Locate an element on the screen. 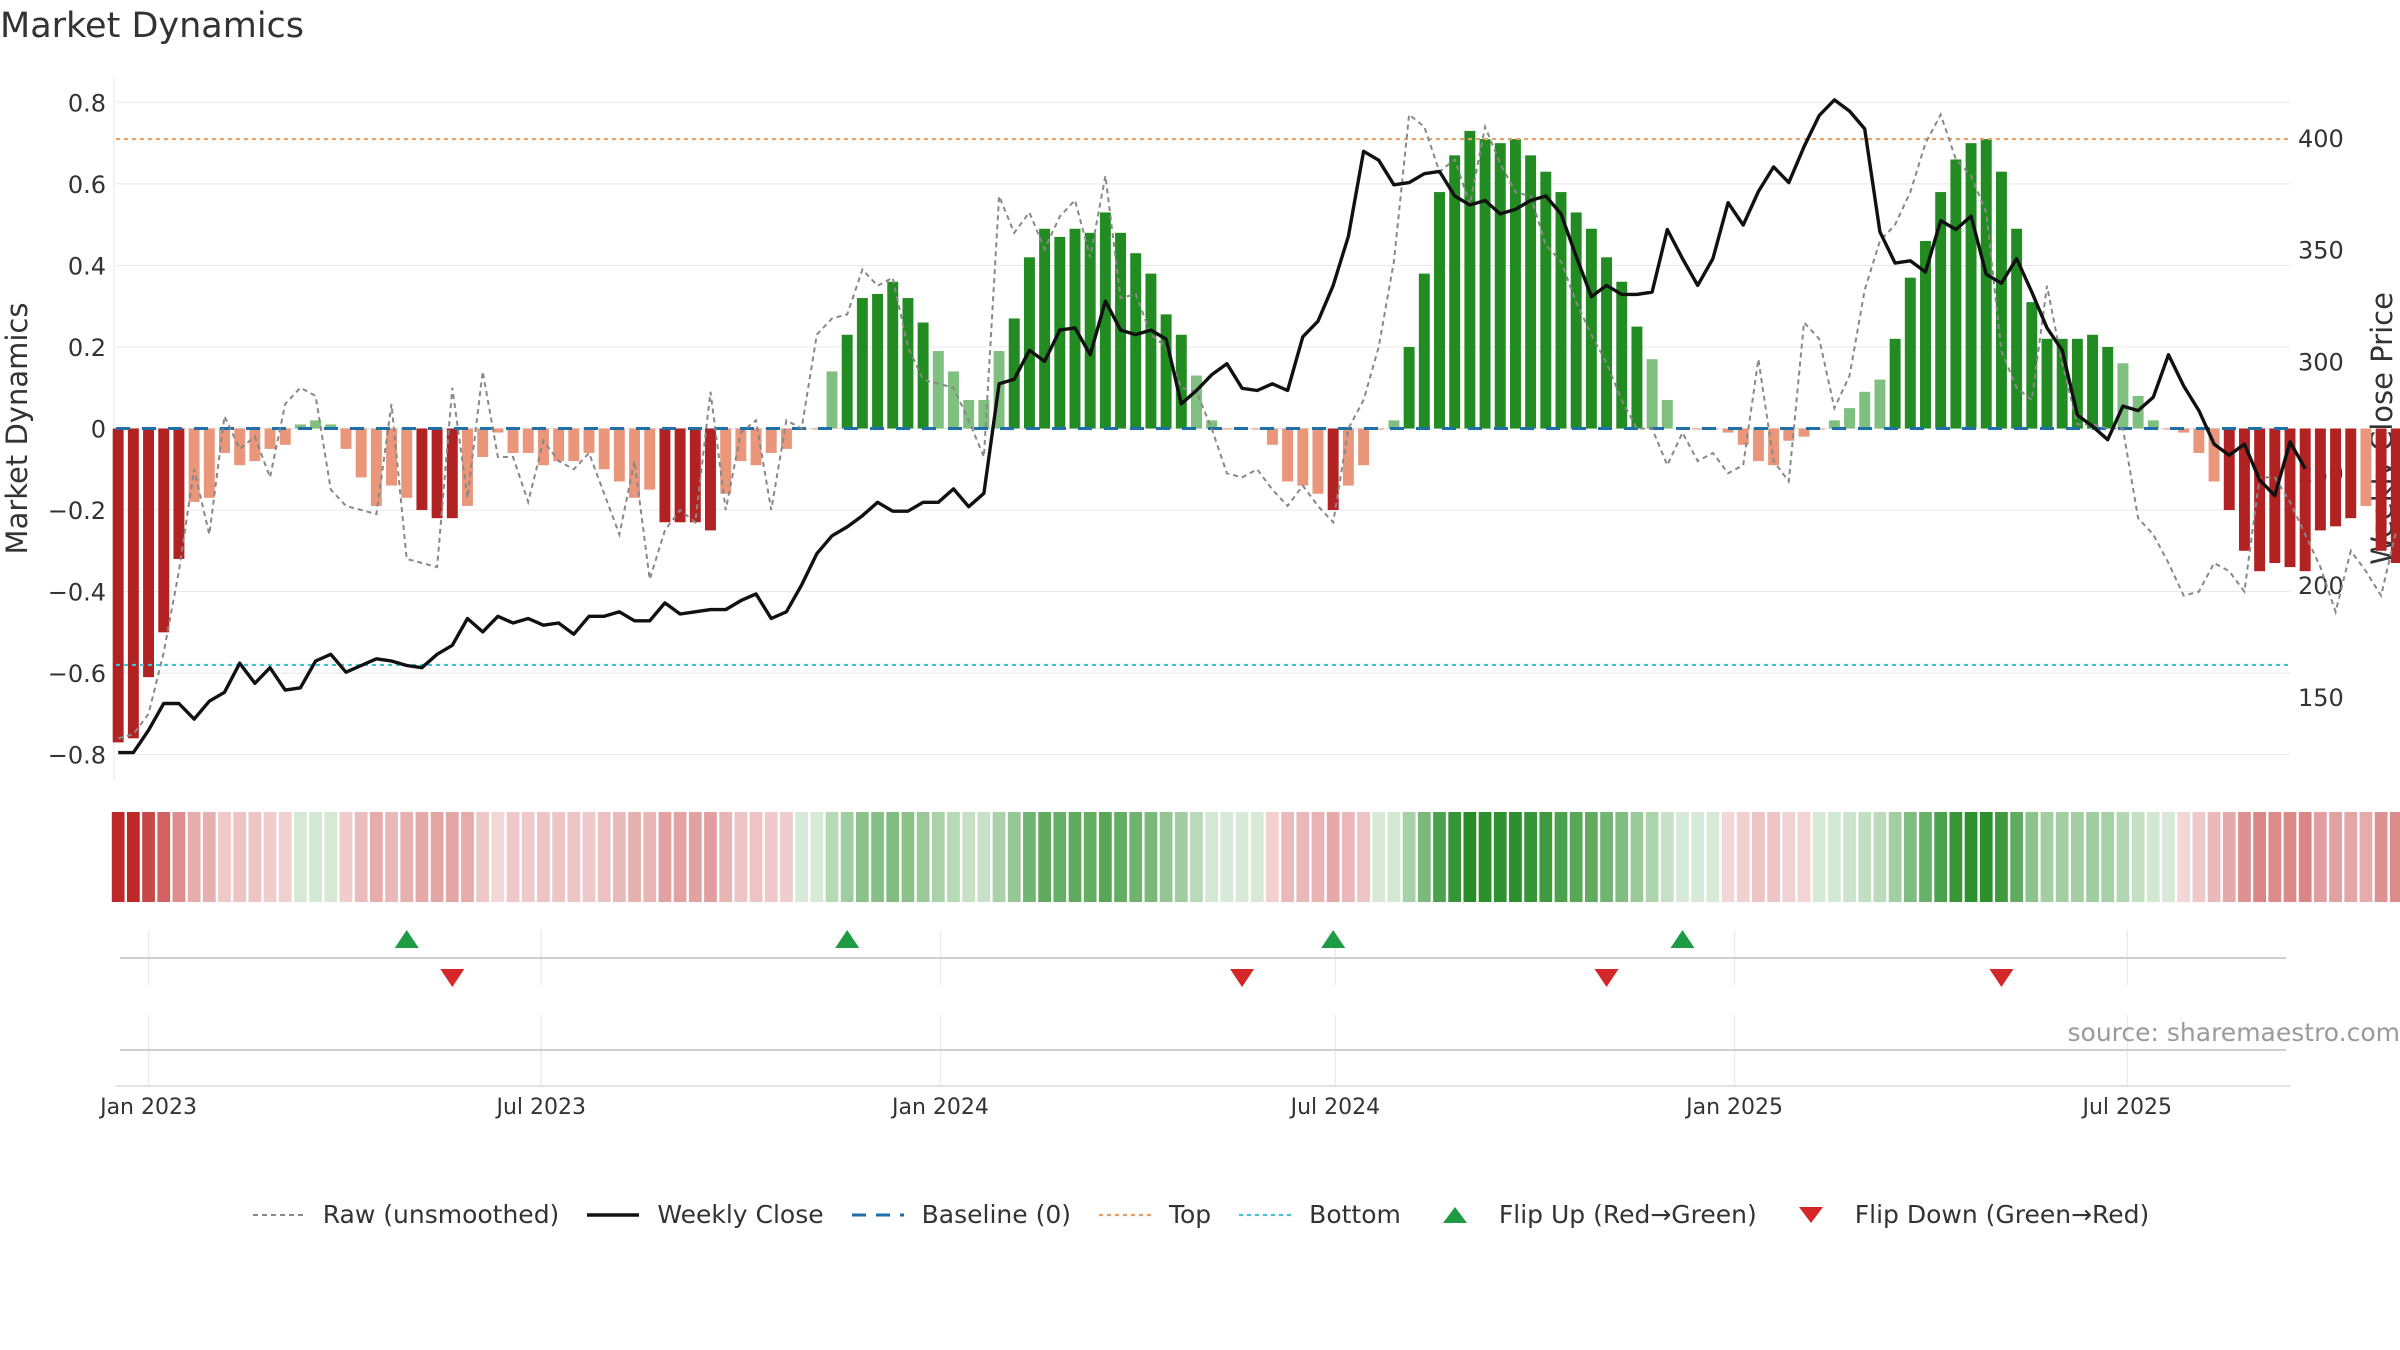 The width and height of the screenshot is (2400, 1350). x-tick-label: Jan 2023 is located at coordinates (147, 1107).